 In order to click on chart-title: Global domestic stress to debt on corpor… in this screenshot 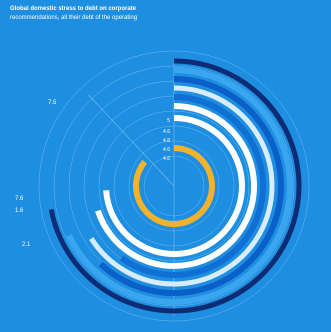, I will do `click(73, 9)`.